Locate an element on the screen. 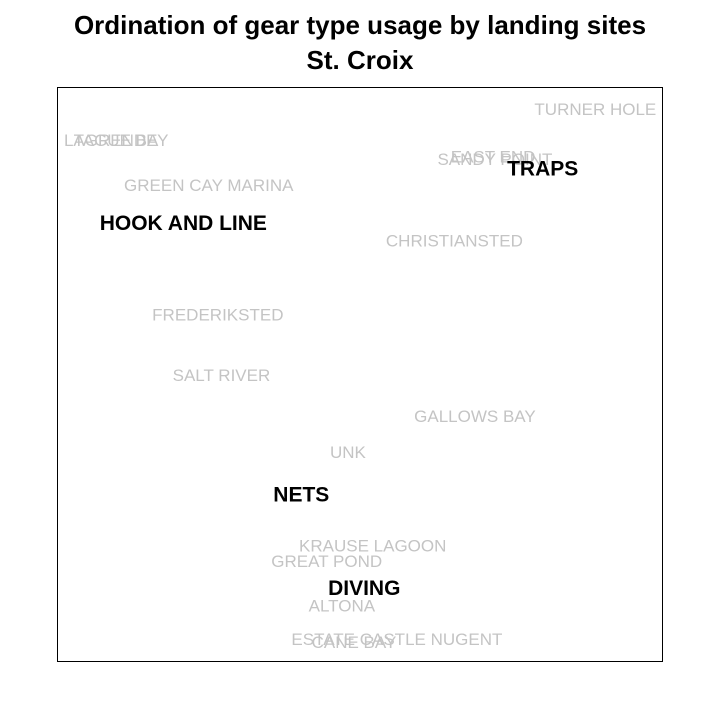 The width and height of the screenshot is (720, 720). site-label: GALLOWS BAY is located at coordinates (475, 416).